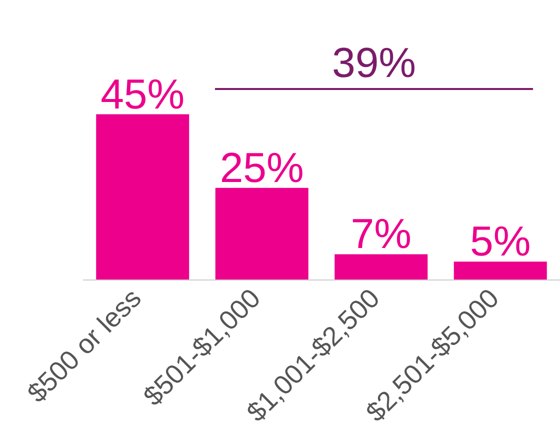 The image size is (560, 445). I want to click on data-label: 25%, so click(262, 167).